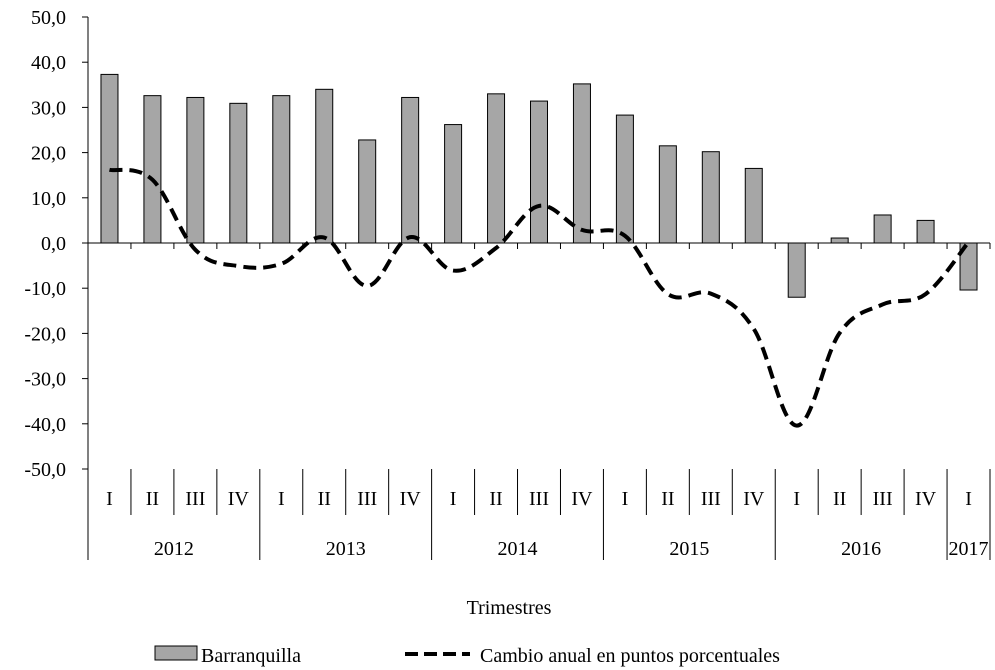 This screenshot has width=995, height=670. Describe the element at coordinates (861, 549) in the screenshot. I see `x-year-label: 2016` at that location.